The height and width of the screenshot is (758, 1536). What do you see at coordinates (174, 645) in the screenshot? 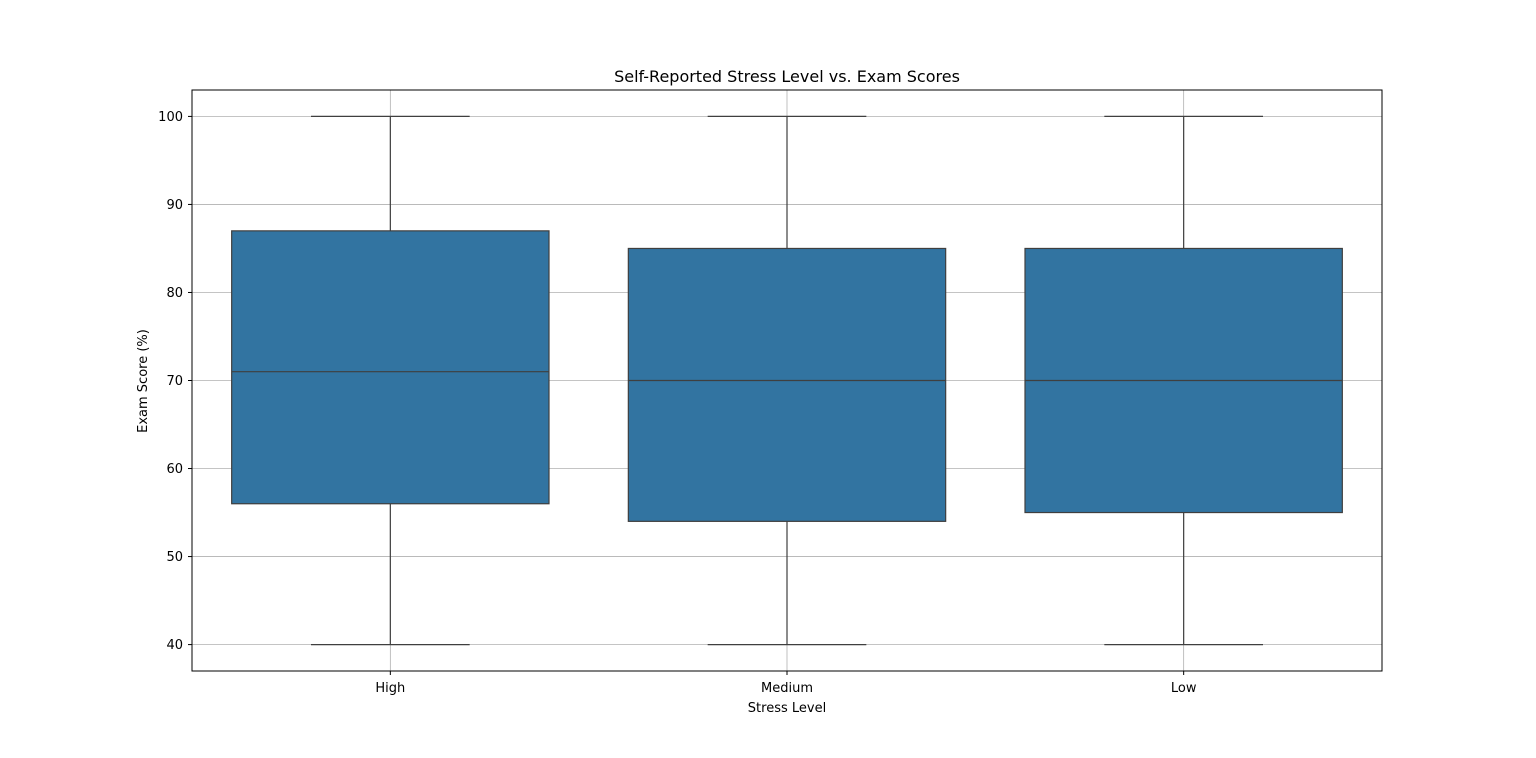
I see `y-tick-label: 40` at bounding box center [174, 645].